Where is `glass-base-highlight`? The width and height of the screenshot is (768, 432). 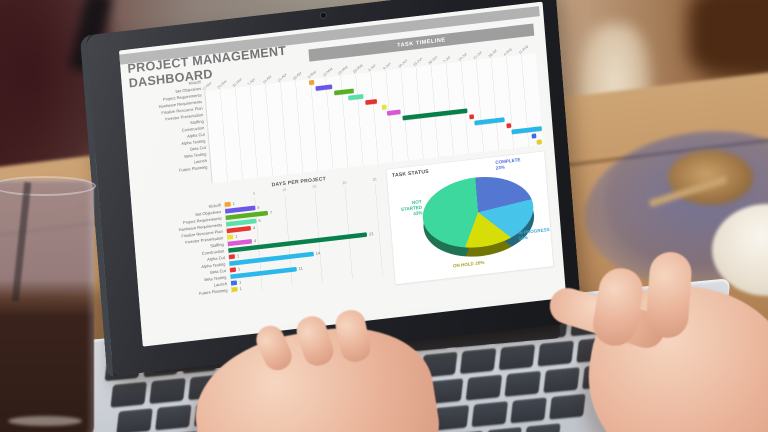
glass-base-highlight is located at coordinates (45, 421).